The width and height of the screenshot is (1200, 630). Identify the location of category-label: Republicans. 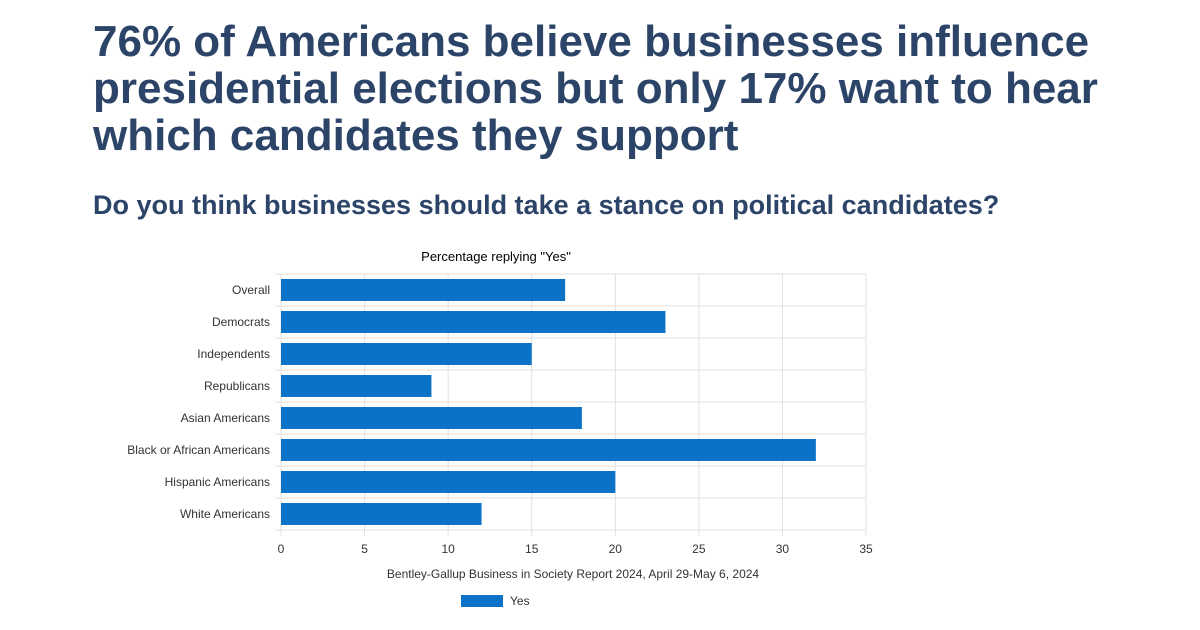
(237, 386).